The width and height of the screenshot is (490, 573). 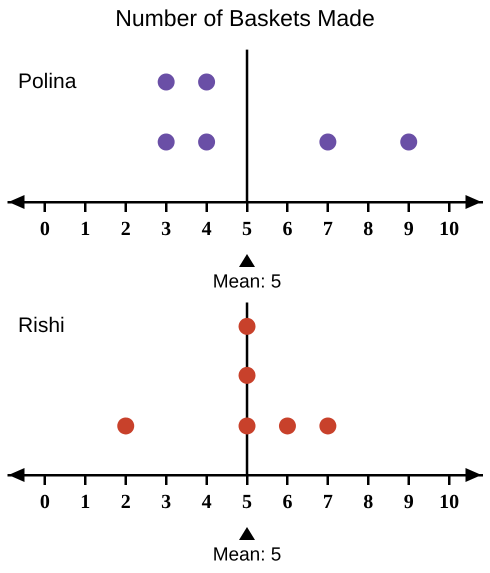 I want to click on y-axis-title: Polina, so click(x=47, y=81).